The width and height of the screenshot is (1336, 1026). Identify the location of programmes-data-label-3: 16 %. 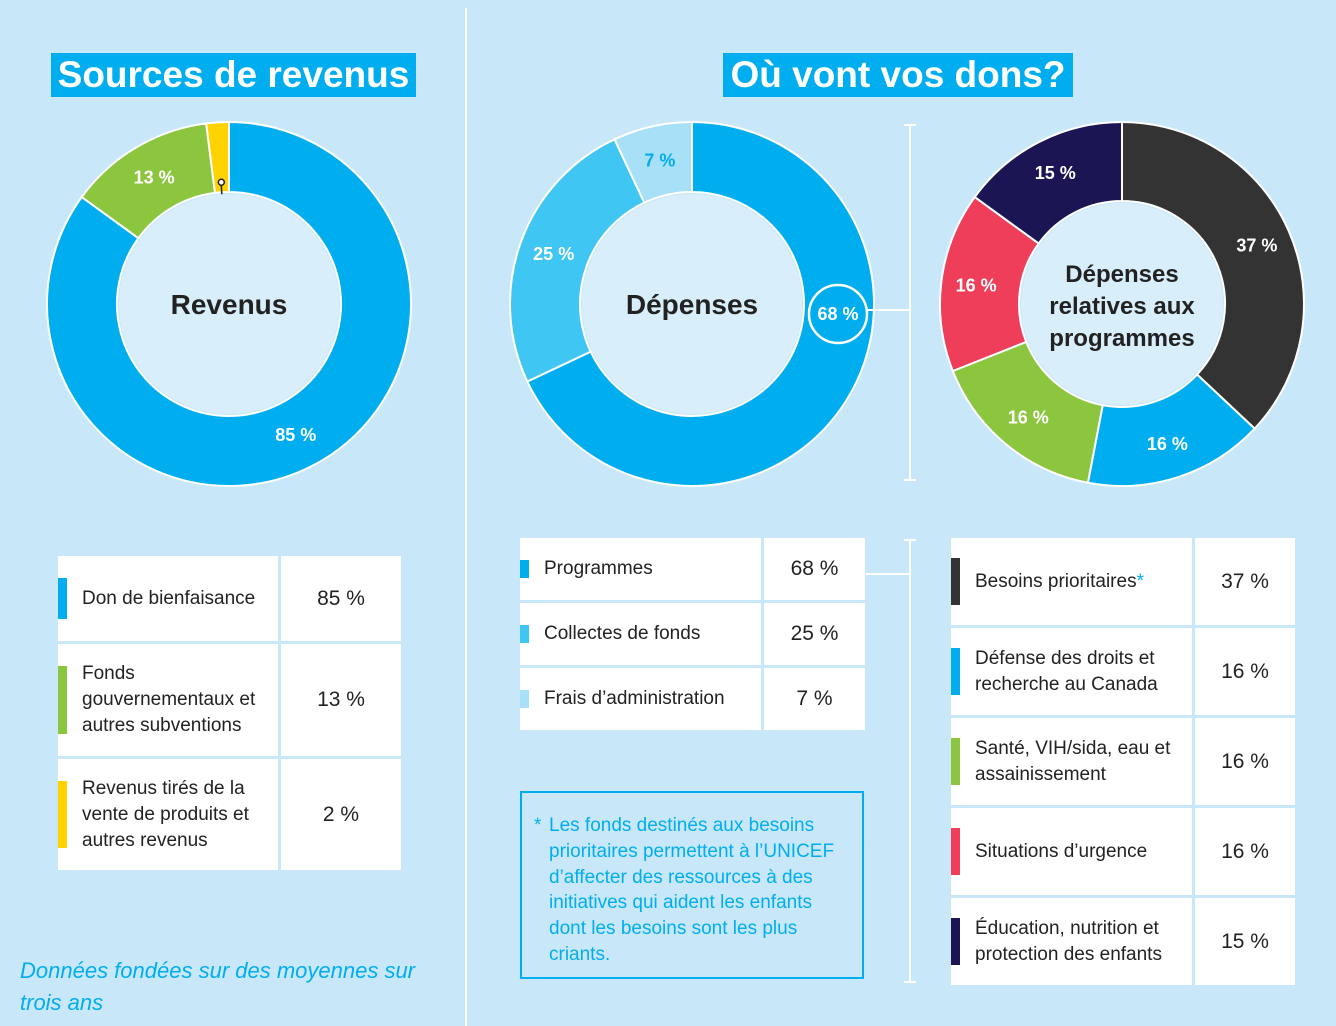
(1028, 417).